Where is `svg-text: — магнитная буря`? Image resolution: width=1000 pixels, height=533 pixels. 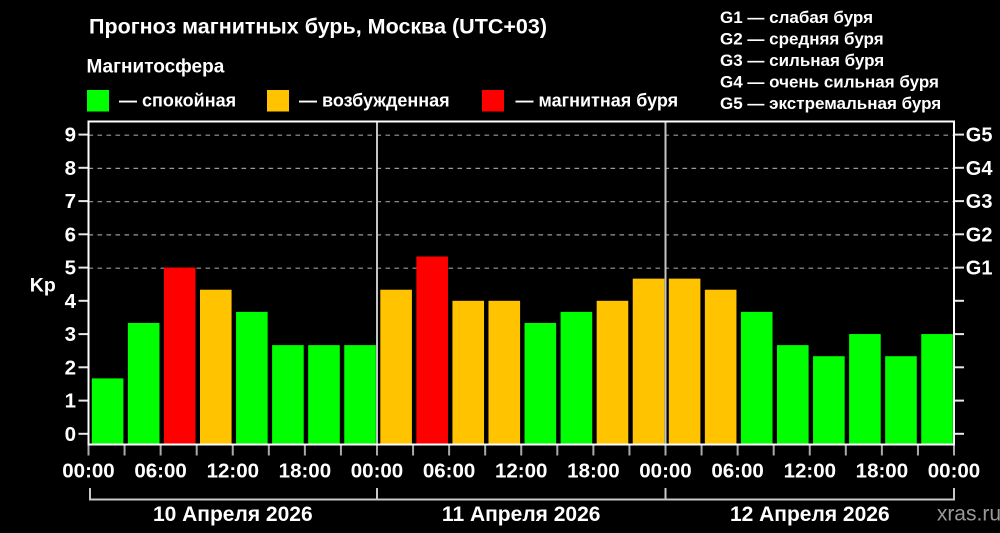 svg-text: — магнитная буря is located at coordinates (597, 101).